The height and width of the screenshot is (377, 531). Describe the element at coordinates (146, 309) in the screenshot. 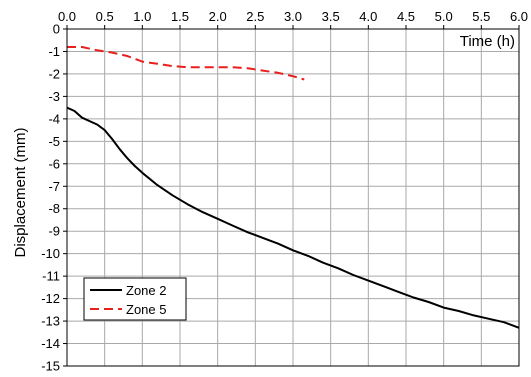

I see `legend-label: Zone 5` at that location.